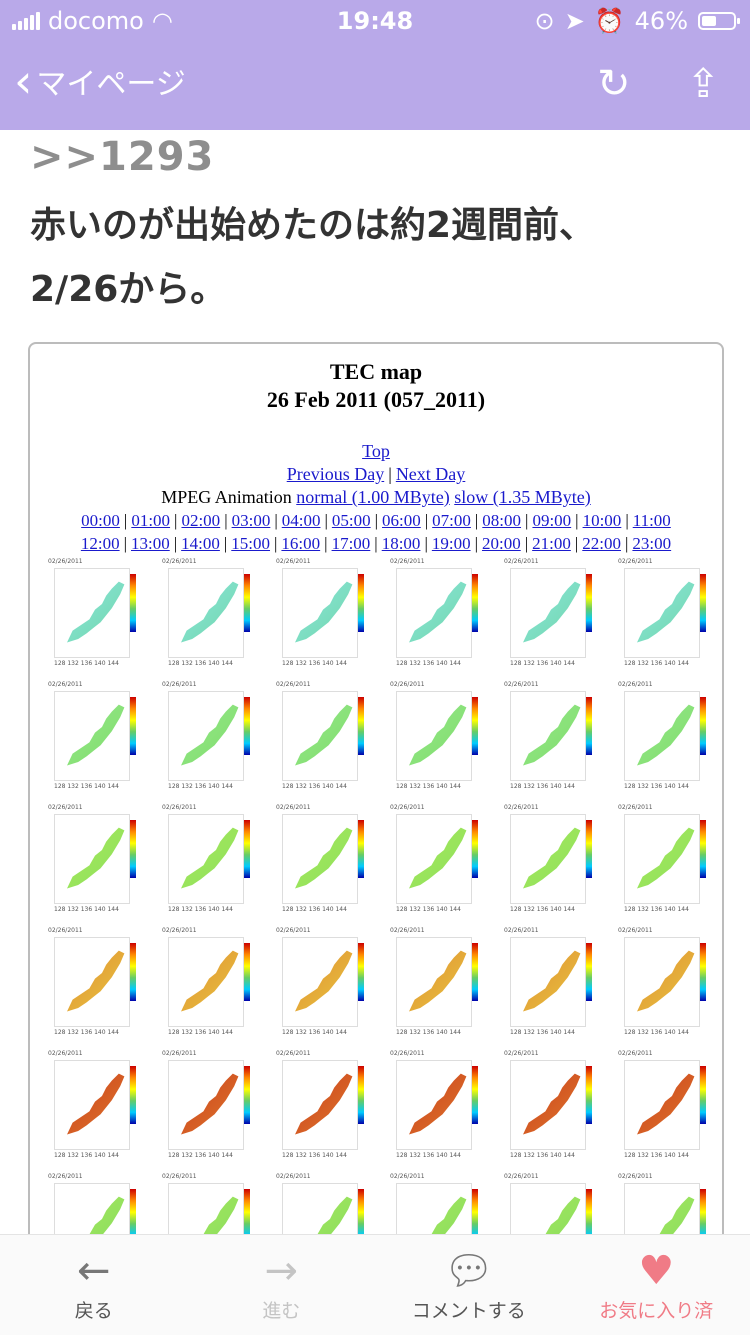 This screenshot has width=750, height=1335. I want to click on back-tab: ← 戻る, so click(94, 1285).